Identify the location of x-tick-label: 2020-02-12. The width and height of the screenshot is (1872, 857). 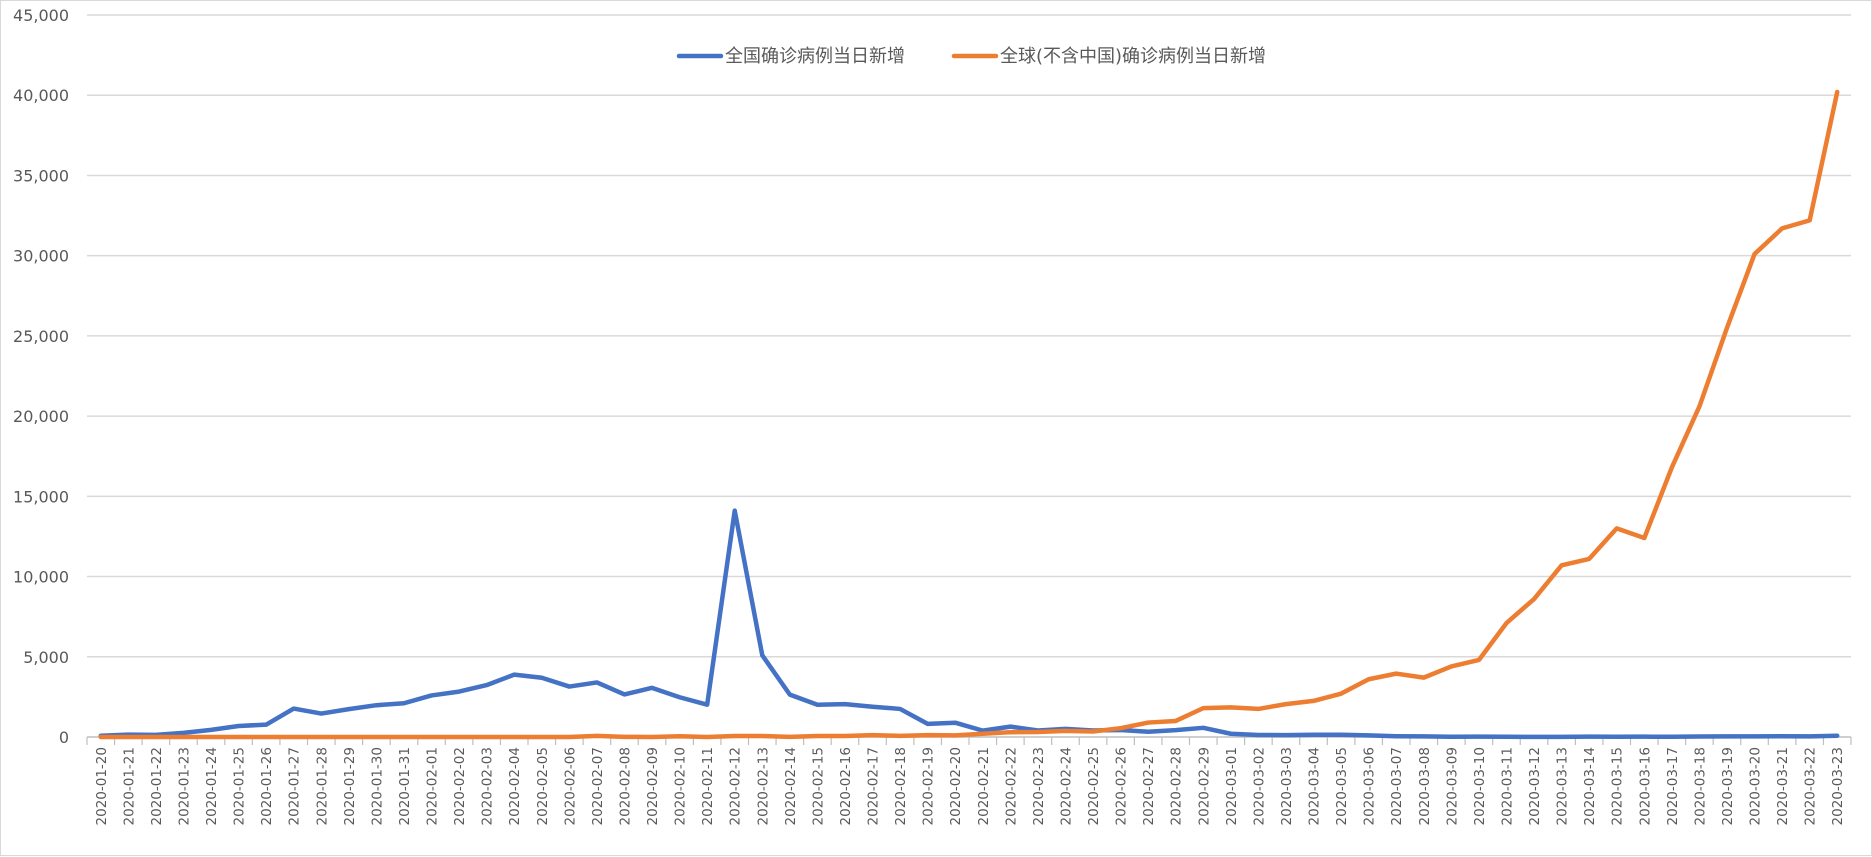
(736, 786).